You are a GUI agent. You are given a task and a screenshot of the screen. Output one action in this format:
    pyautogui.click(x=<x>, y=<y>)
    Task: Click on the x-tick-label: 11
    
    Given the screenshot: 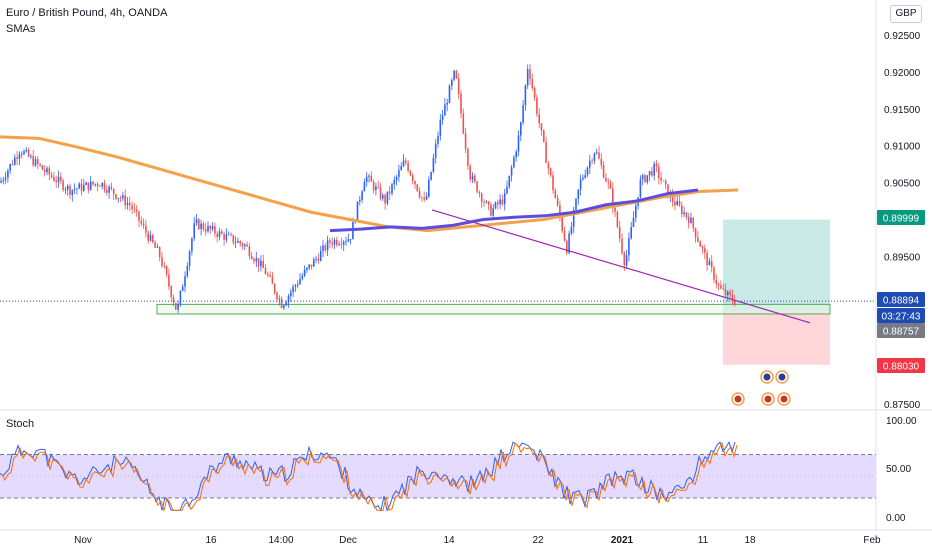 What is the action you would take?
    pyautogui.click(x=703, y=540)
    